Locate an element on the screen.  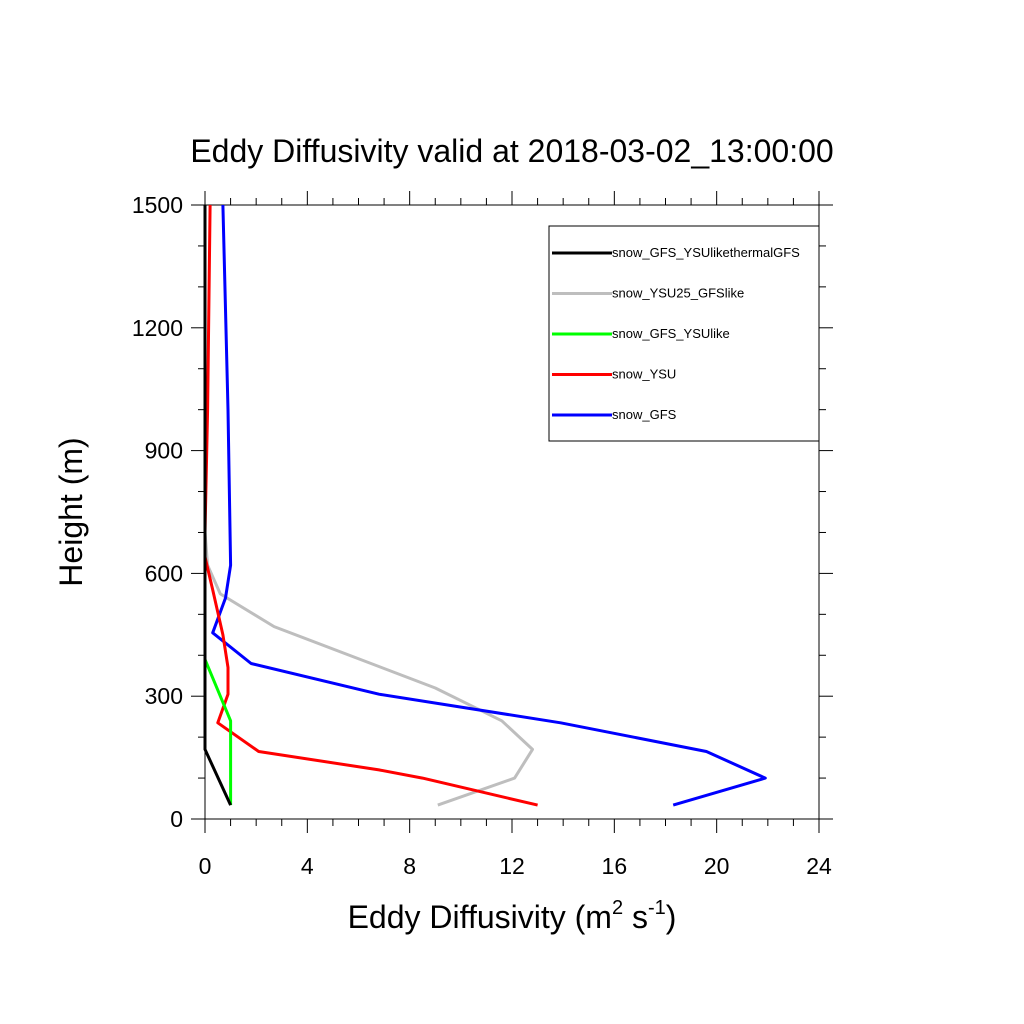
x-tick-label: 20 is located at coordinates (717, 866).